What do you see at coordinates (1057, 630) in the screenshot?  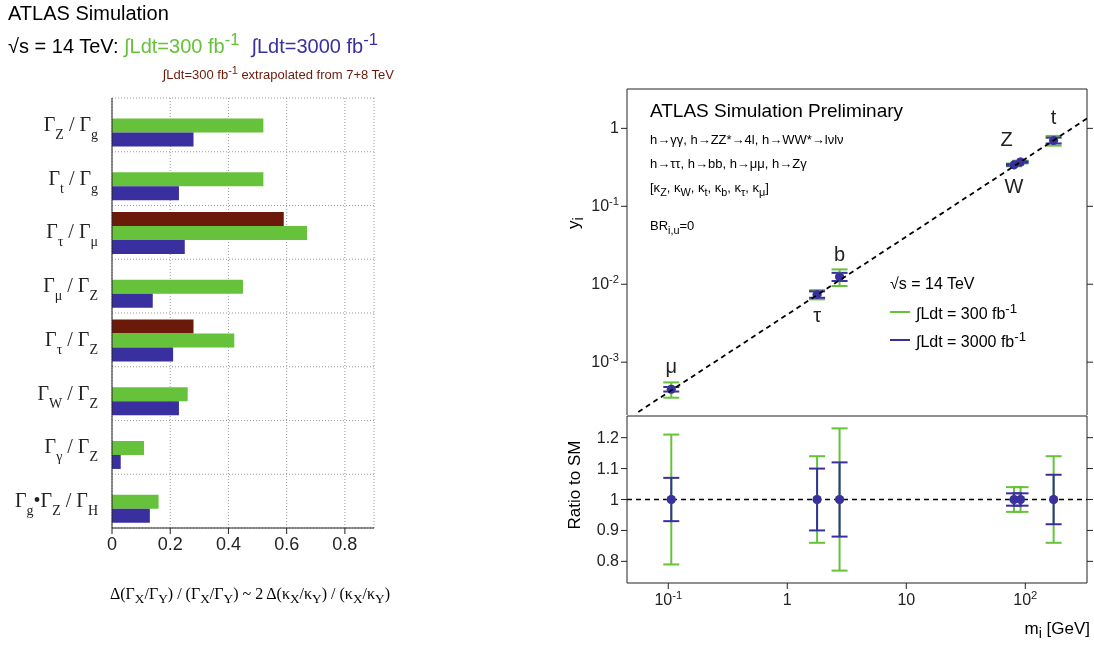 I see `x-axis-title: m$_{i}$ [GeV]` at bounding box center [1057, 630].